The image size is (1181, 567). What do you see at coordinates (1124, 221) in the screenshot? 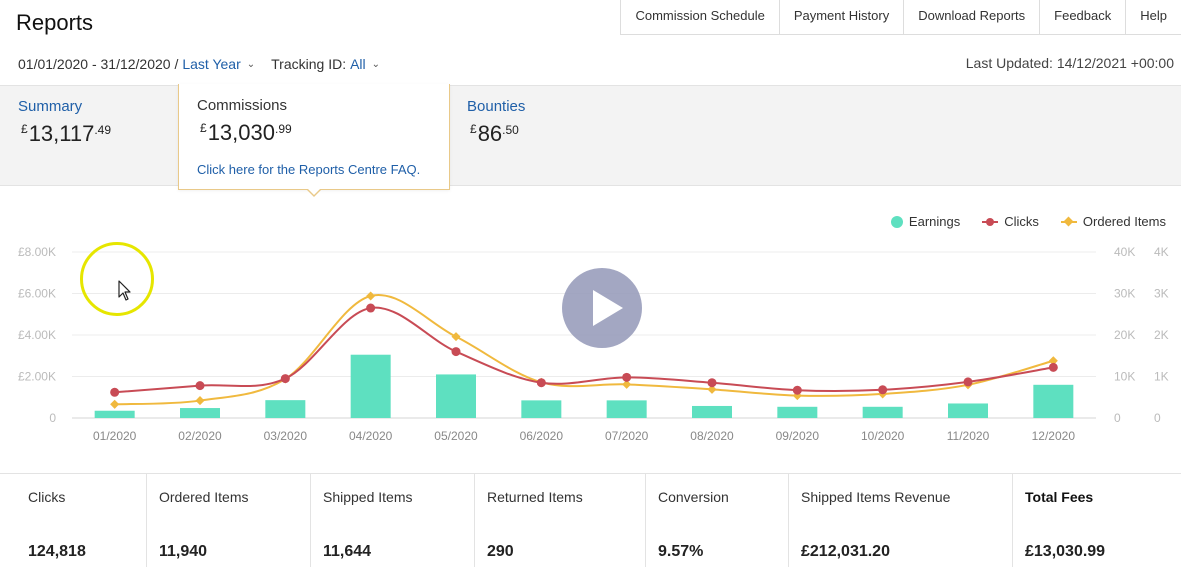
I see `legend-ordered-items-label: Ordered Items` at bounding box center [1124, 221].